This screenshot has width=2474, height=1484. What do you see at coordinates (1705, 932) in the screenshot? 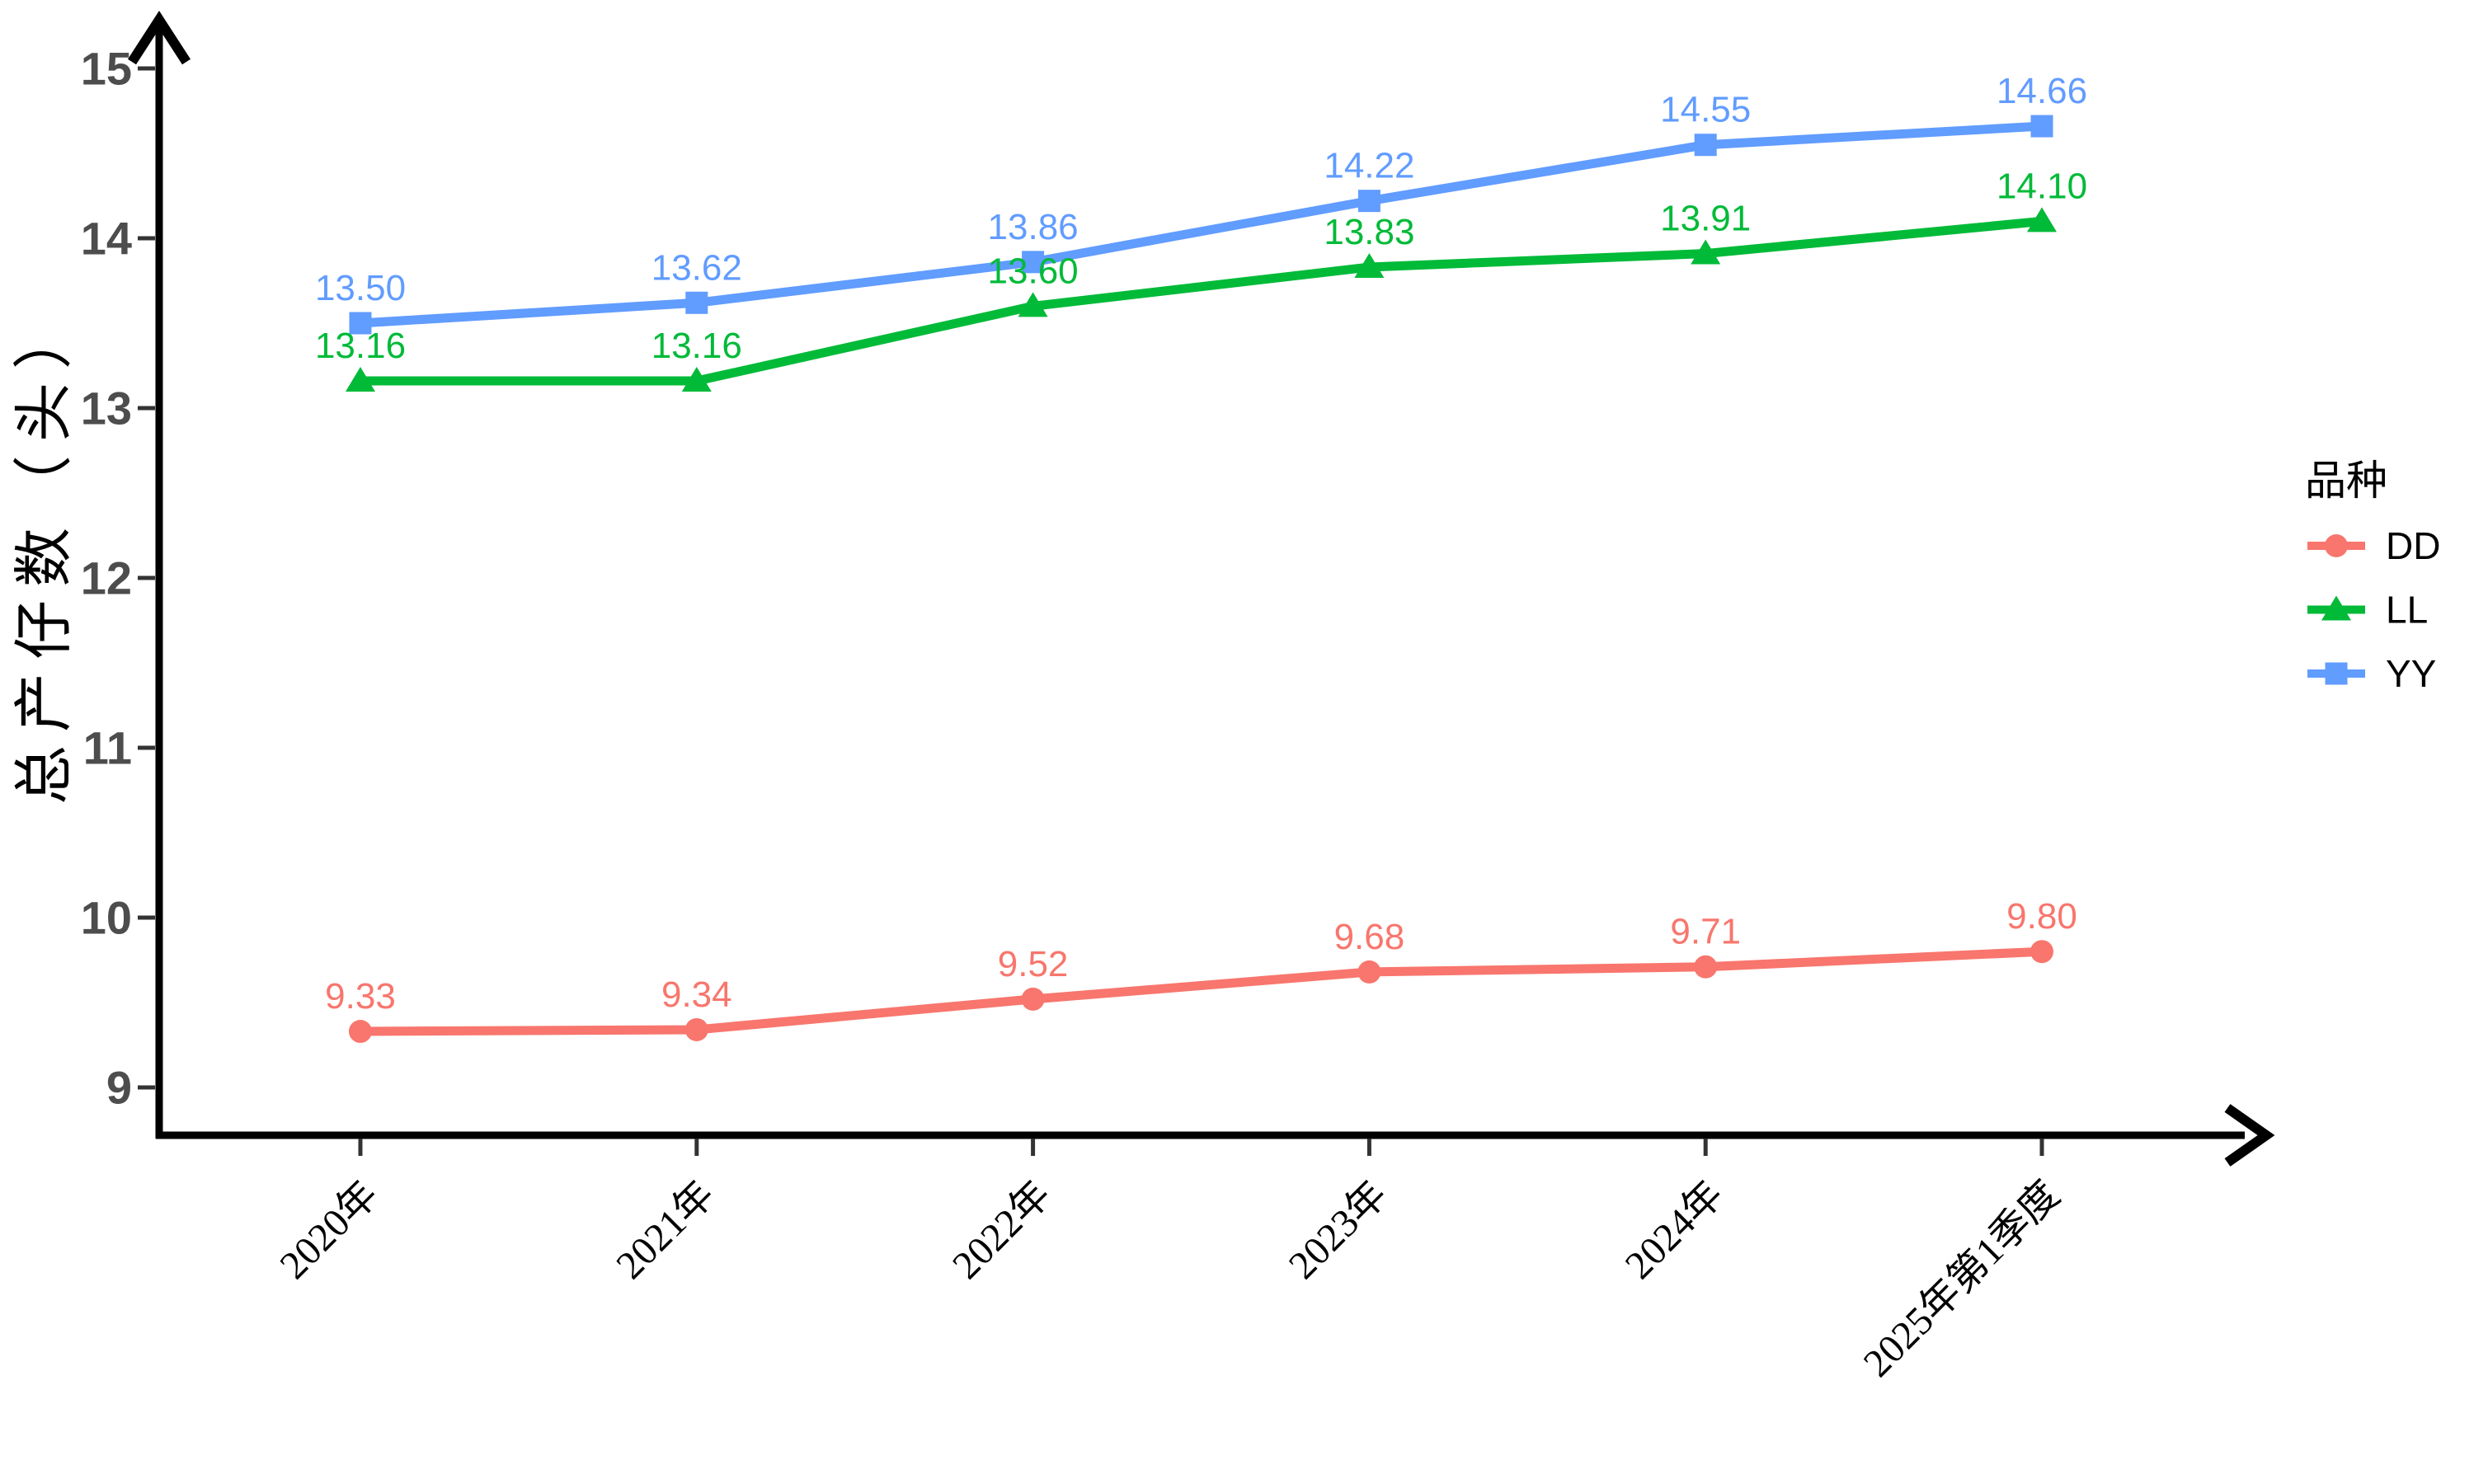
I see `data-label-DD-2024年: 9.71` at bounding box center [1705, 932].